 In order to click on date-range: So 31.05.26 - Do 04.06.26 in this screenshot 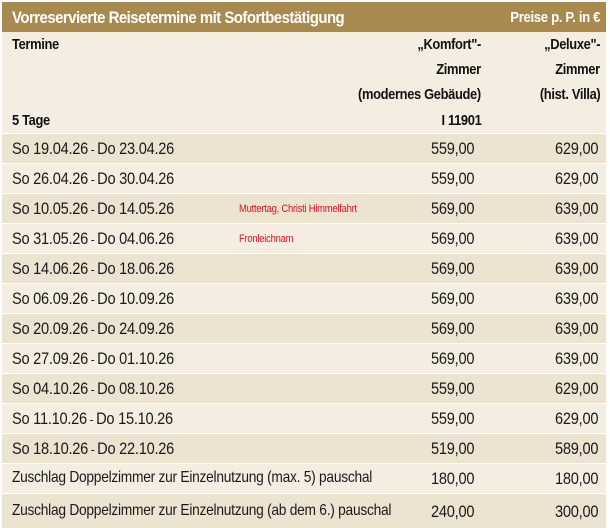, I will do `click(93, 239)`.